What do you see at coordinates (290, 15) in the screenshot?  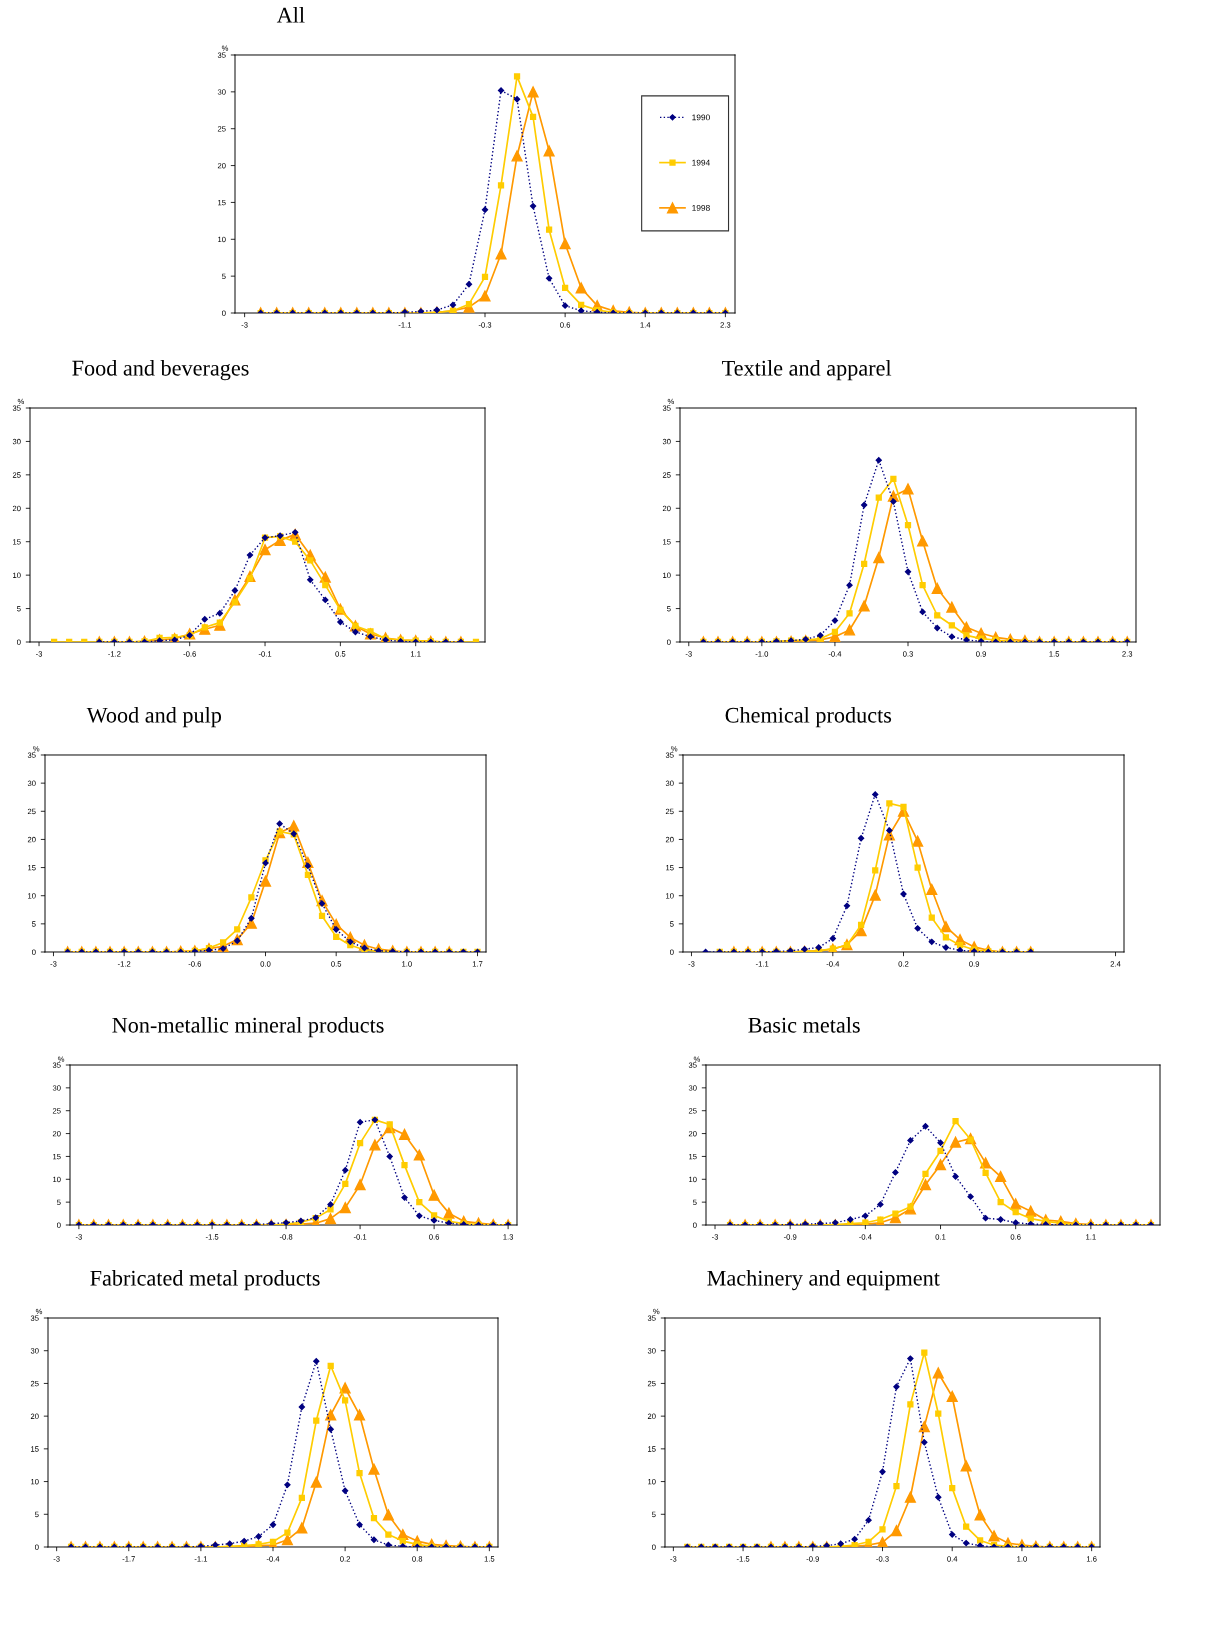 I see `chart-title: All` at bounding box center [290, 15].